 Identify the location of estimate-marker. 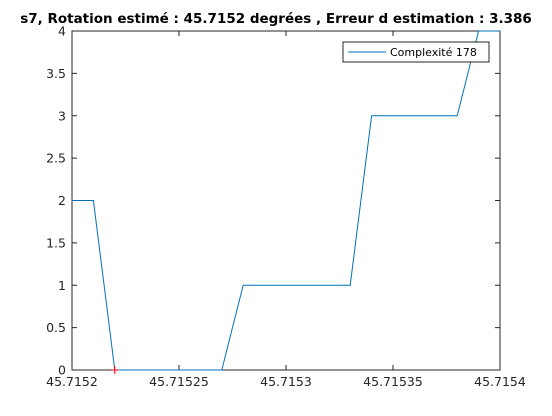
(114, 370).